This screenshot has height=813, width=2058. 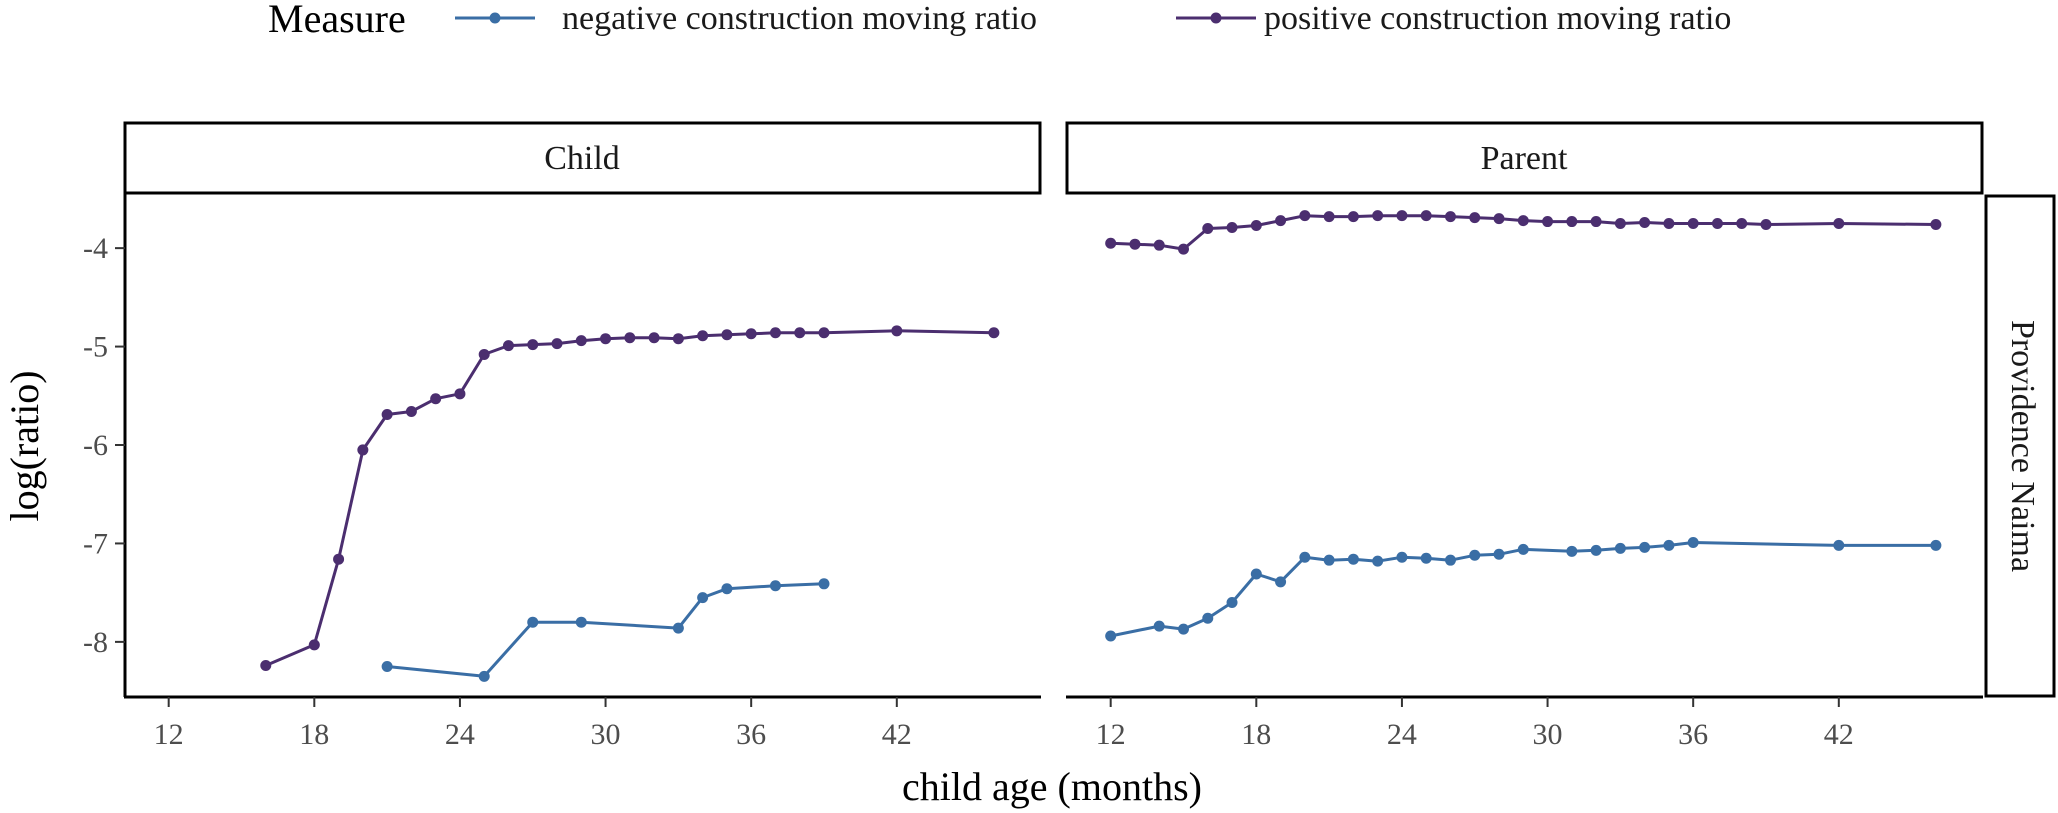 What do you see at coordinates (1453, 18) in the screenshot?
I see `legend-item-positive: positive construction moving ratio` at bounding box center [1453, 18].